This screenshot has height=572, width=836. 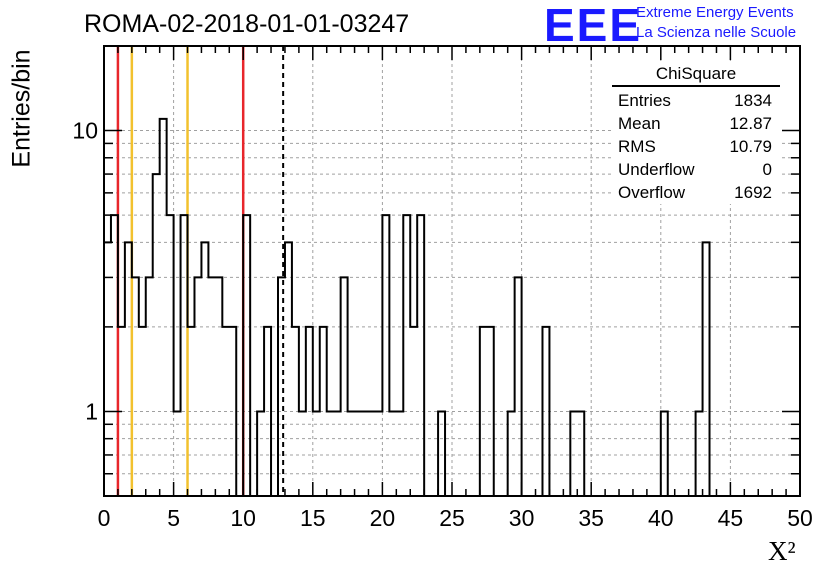 I want to click on x-tick-label: 0, so click(x=104, y=518).